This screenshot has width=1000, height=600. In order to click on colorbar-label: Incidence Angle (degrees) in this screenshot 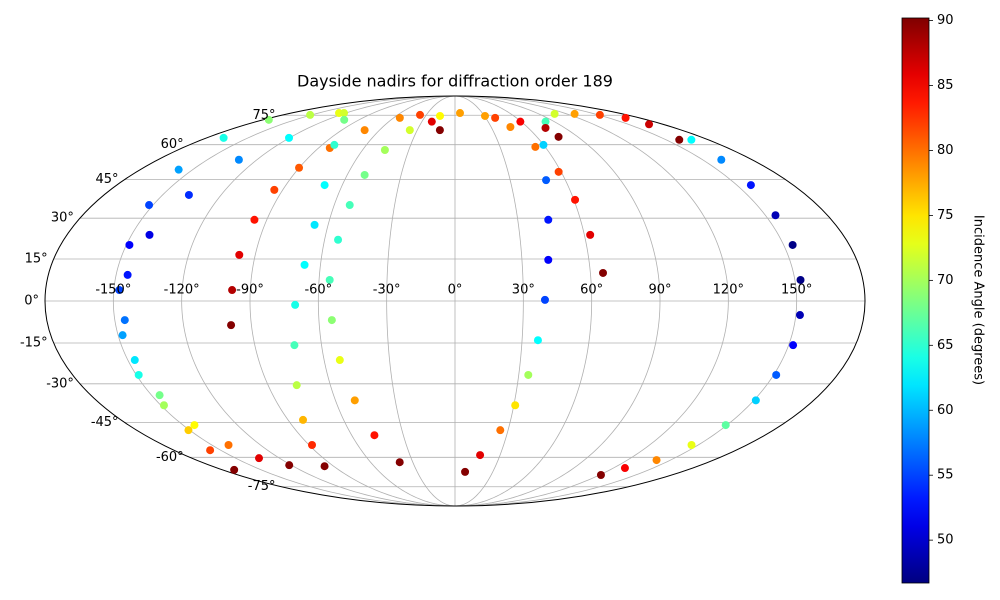, I will do `click(978, 300)`.